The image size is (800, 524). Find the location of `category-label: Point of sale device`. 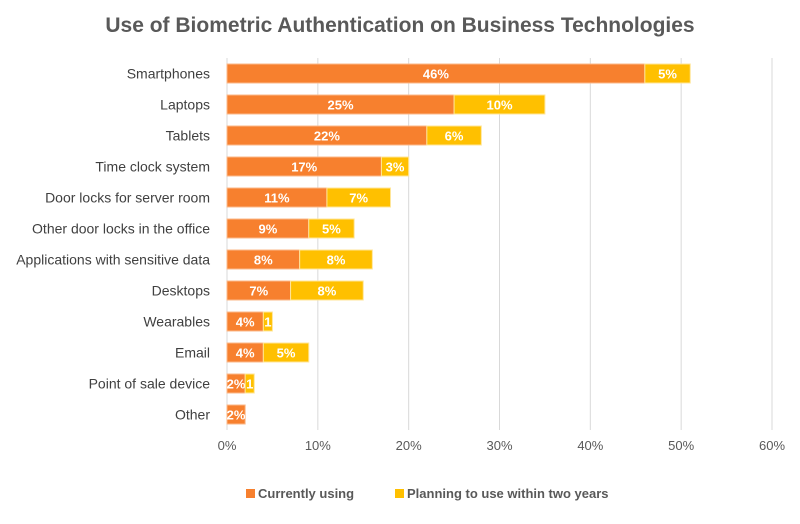

category-label: Point of sale device is located at coordinates (150, 384).